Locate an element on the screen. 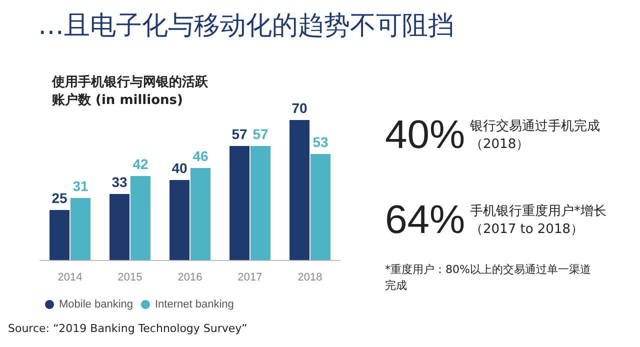  text: 64% is located at coordinates (425, 220).